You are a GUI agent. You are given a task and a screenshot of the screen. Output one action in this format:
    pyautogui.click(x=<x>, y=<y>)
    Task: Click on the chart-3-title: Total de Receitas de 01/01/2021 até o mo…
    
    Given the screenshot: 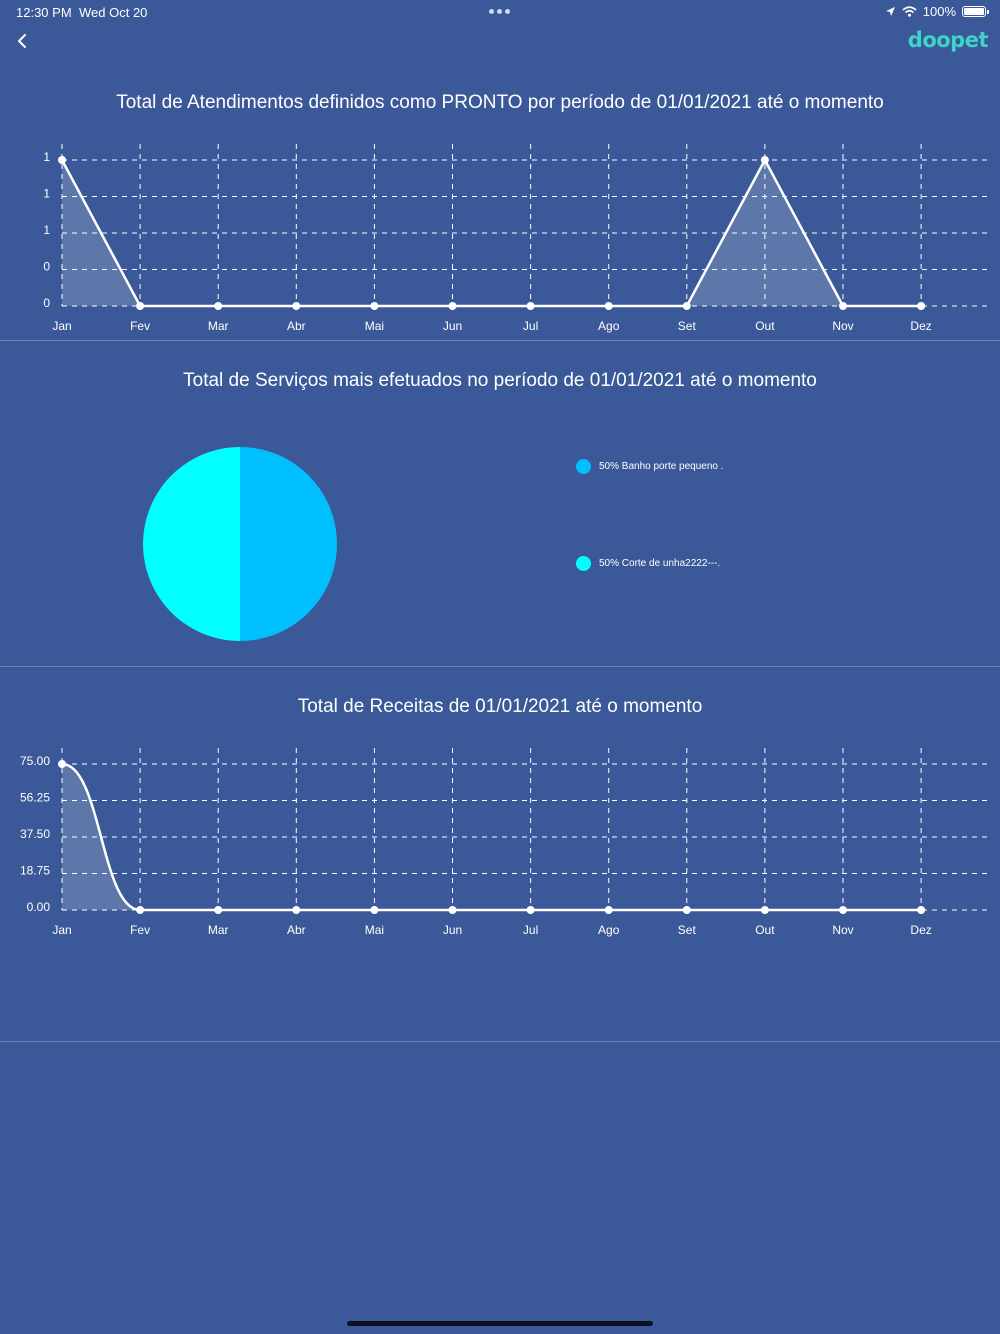 What is the action you would take?
    pyautogui.click(x=500, y=706)
    